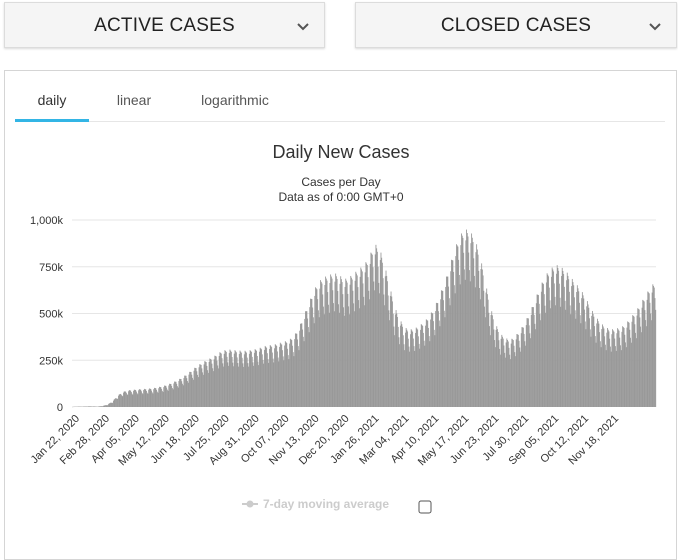 This screenshot has width=678, height=560. I want to click on legend-marker-icon, so click(250, 504).